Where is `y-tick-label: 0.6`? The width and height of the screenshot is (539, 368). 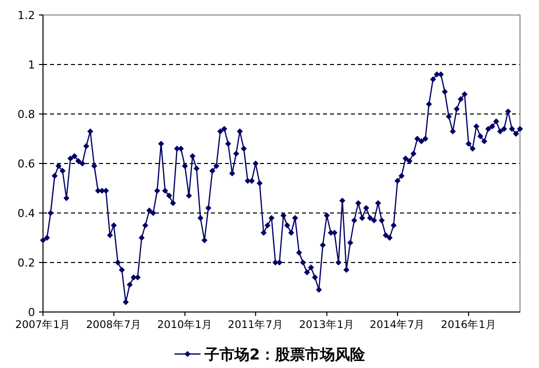 y-tick-label: 0.6 is located at coordinates (26, 163).